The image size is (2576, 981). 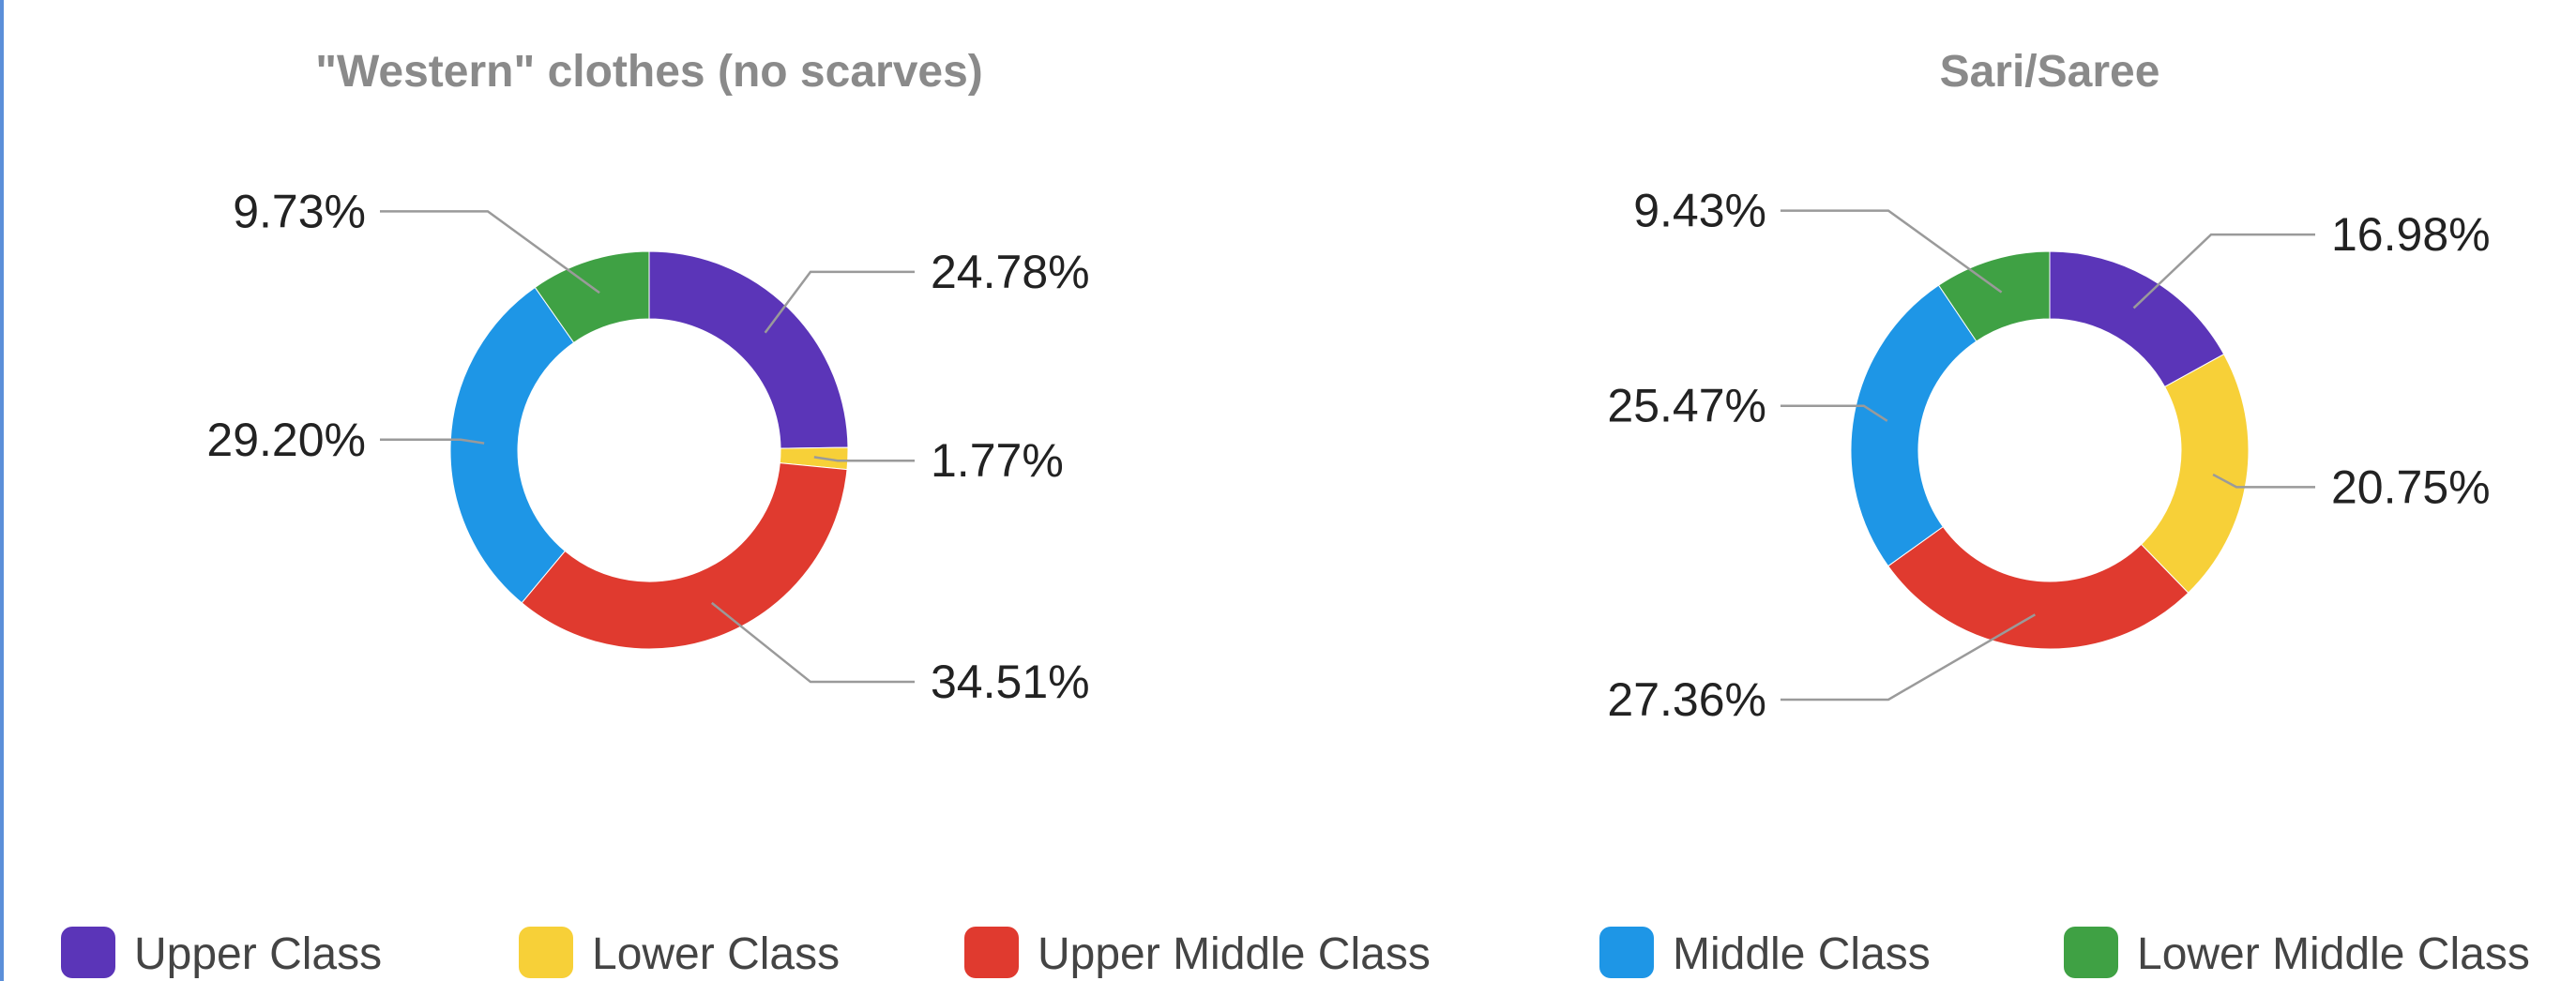 I want to click on slice-lower-class, so click(x=2195, y=473).